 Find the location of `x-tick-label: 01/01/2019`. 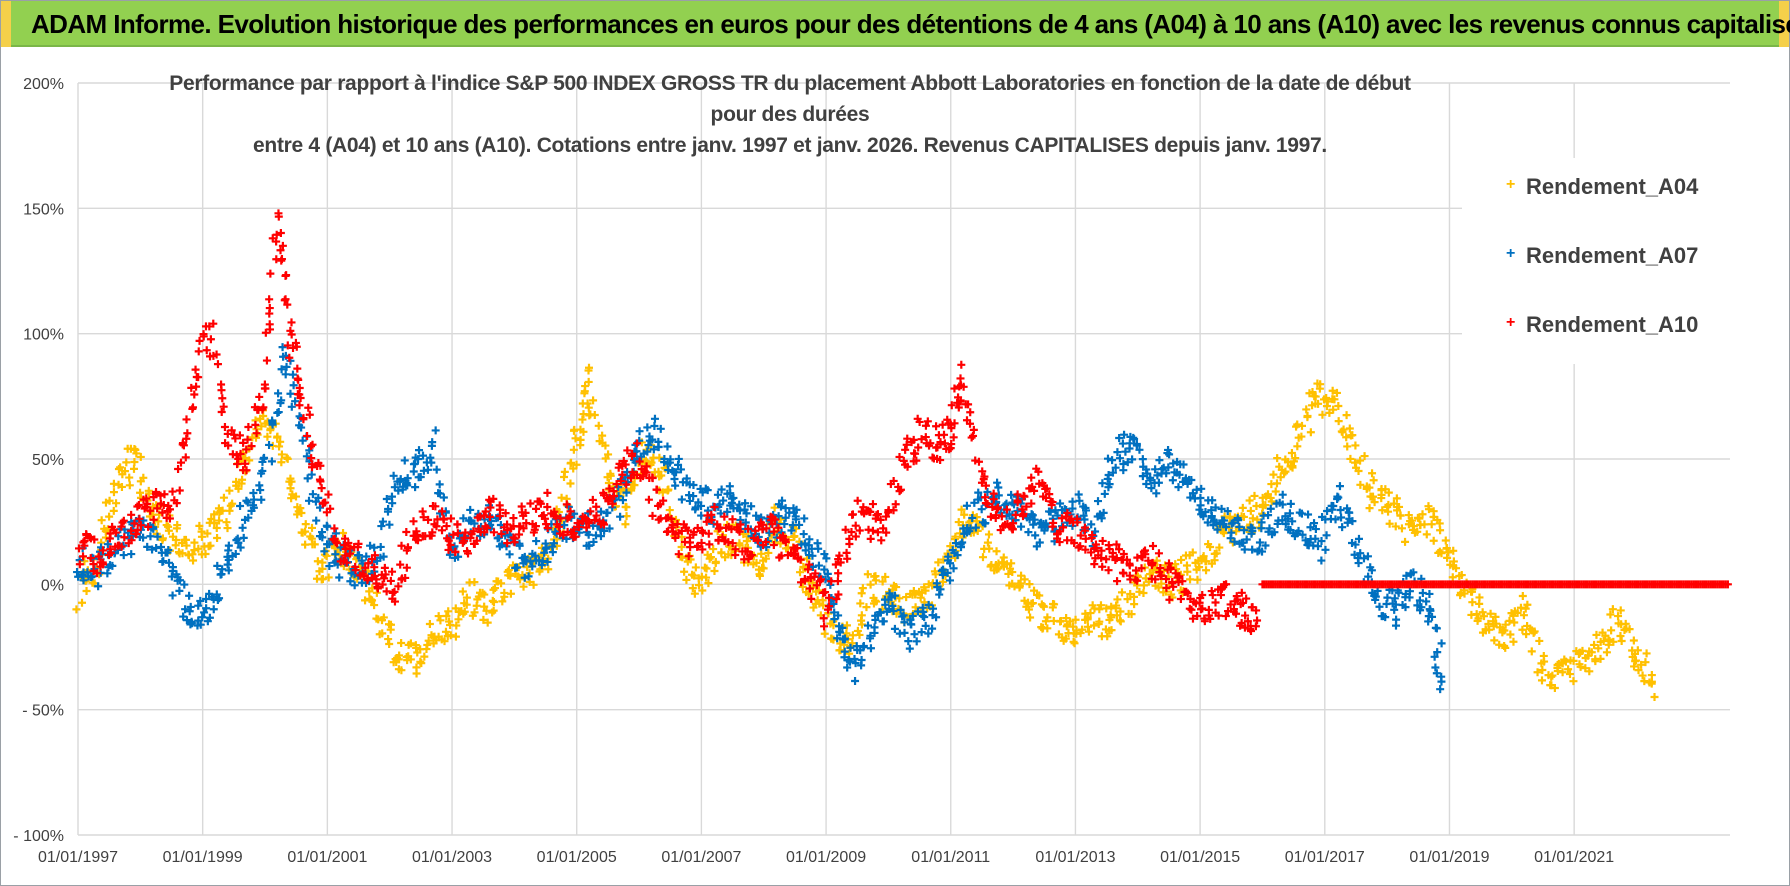

x-tick-label: 01/01/2019 is located at coordinates (1449, 857).